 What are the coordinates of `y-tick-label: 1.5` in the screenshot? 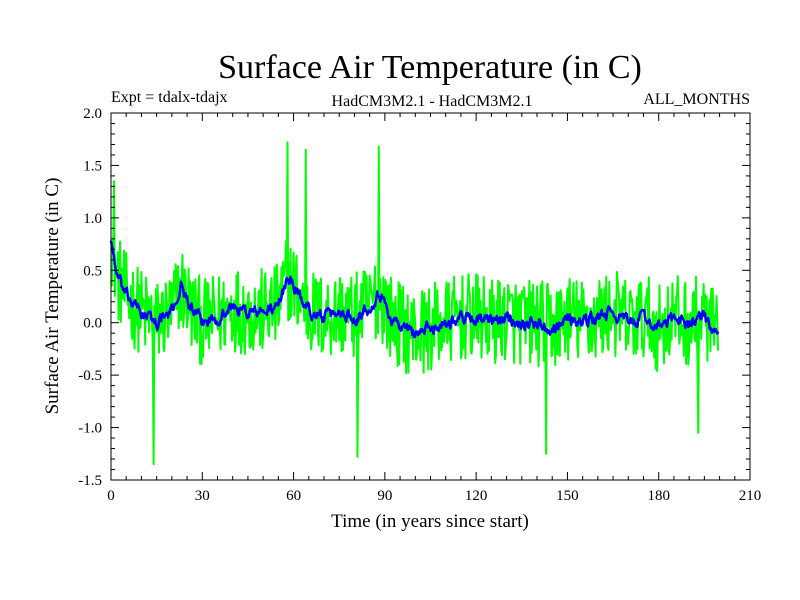 It's located at (92, 166).